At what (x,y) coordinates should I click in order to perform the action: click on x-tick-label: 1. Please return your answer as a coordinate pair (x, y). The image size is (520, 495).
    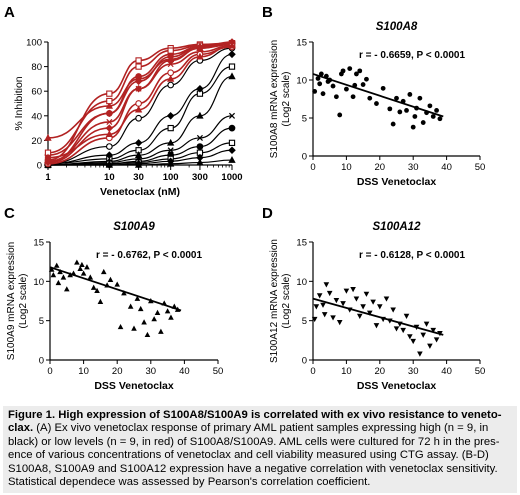
    Looking at the image, I should click on (48, 177).